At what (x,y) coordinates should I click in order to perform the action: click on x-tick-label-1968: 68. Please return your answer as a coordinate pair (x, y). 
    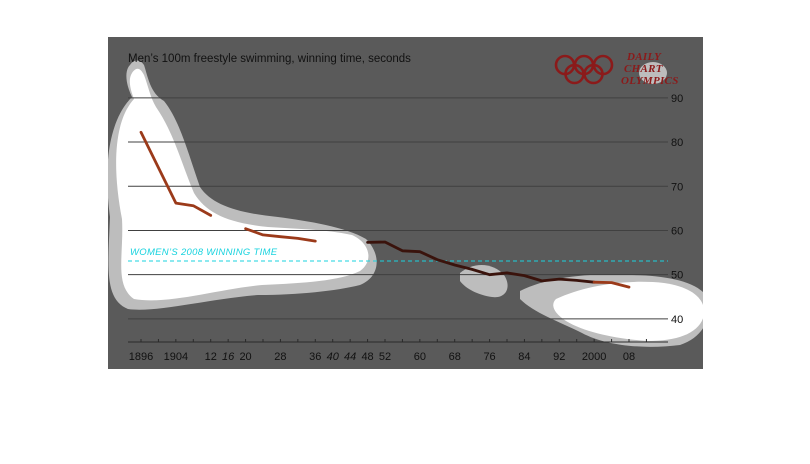
    Looking at the image, I should click on (455, 357).